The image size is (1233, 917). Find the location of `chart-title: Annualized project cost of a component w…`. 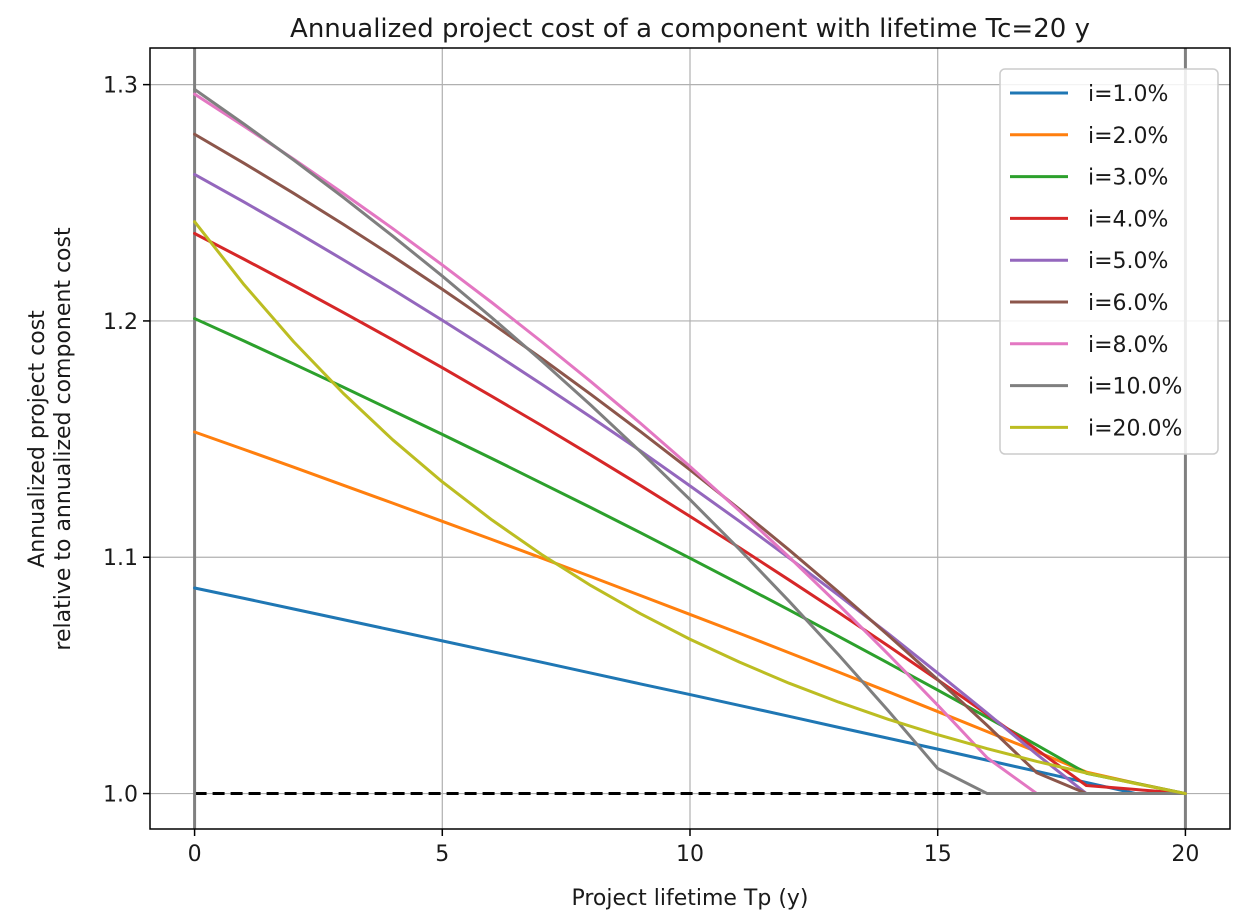

chart-title: Annualized project cost of a component w… is located at coordinates (690, 29).